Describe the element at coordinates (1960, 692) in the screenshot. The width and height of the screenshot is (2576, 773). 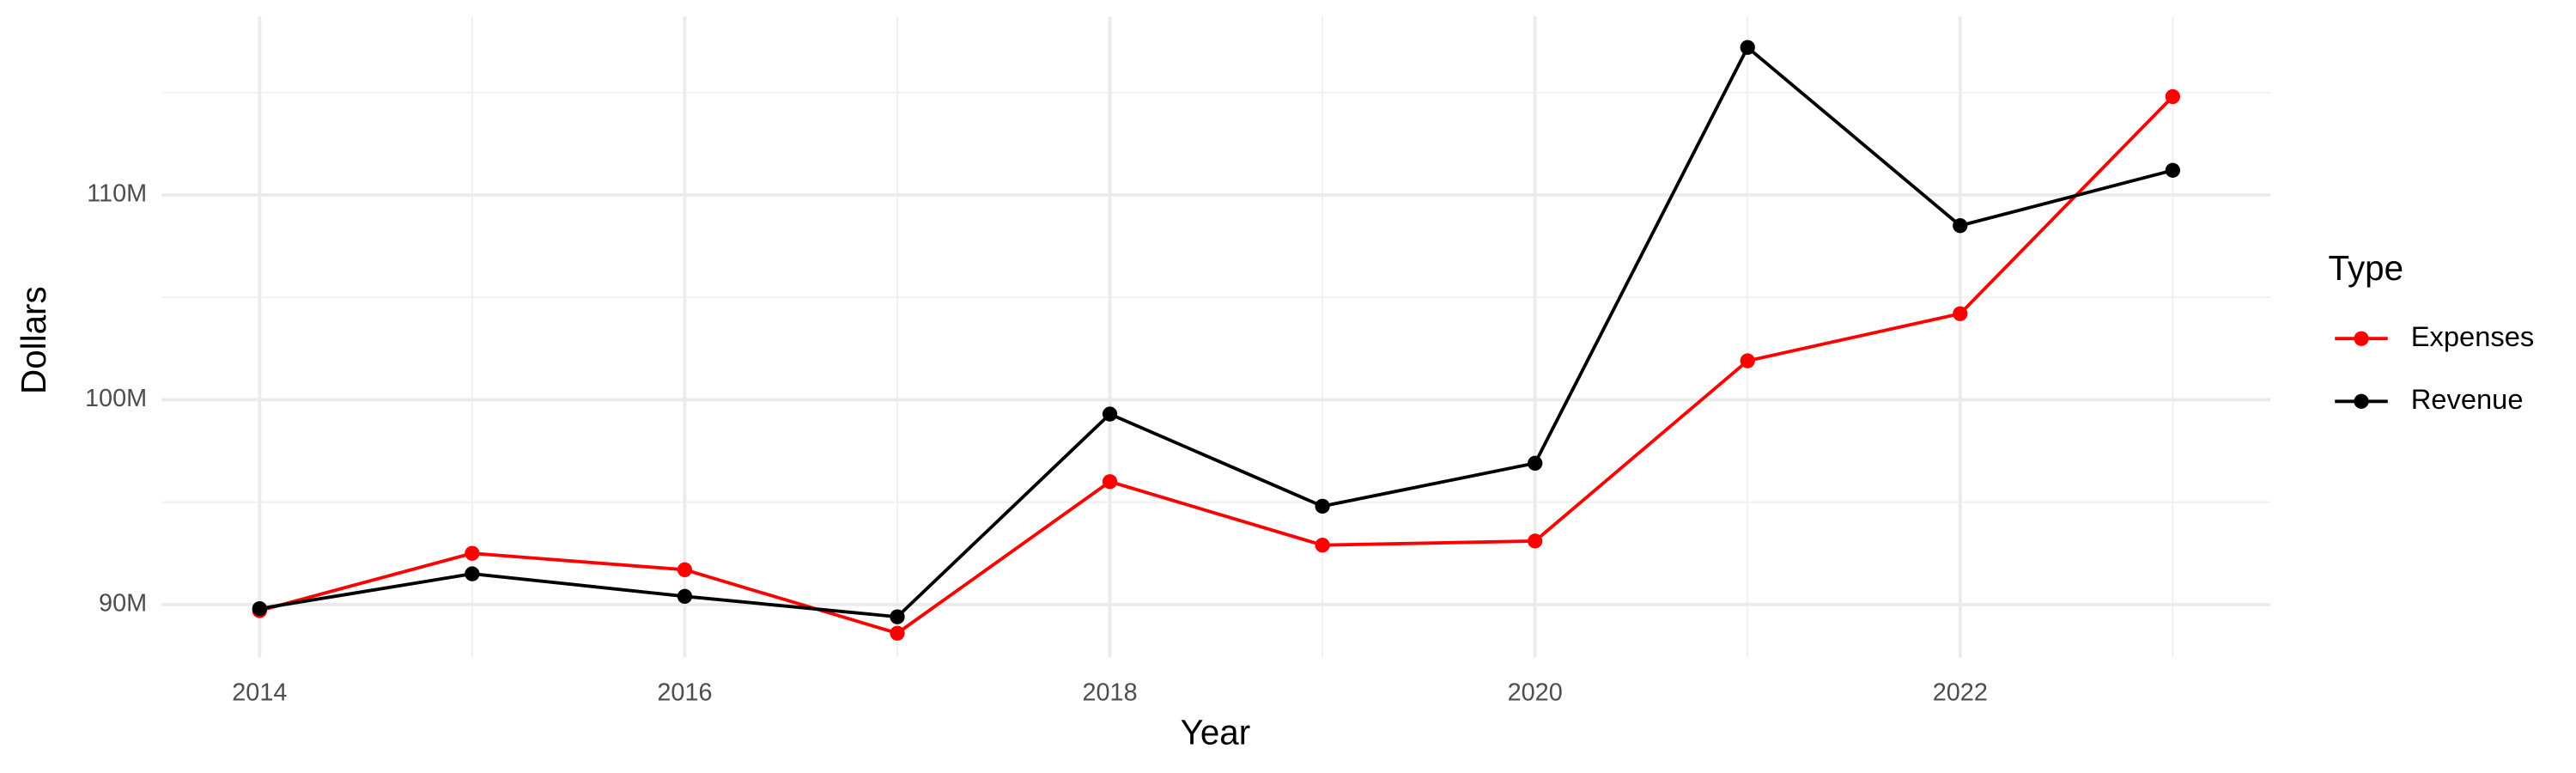
I see `x-tick-label: 2022` at that location.